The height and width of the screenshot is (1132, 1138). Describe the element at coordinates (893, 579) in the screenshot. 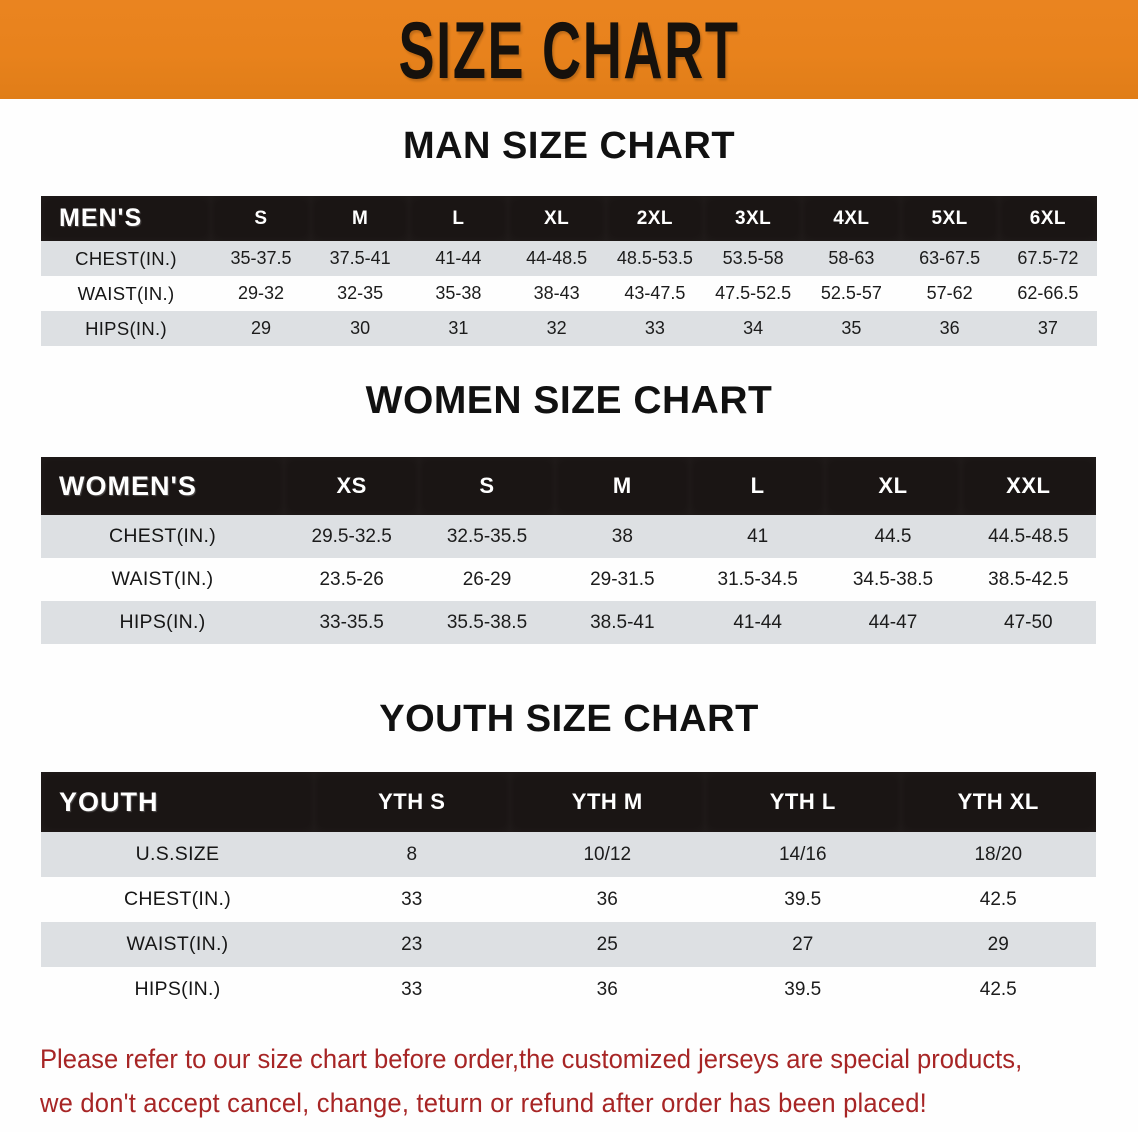

I see `women-waist-xl: 34.5-38.5` at that location.